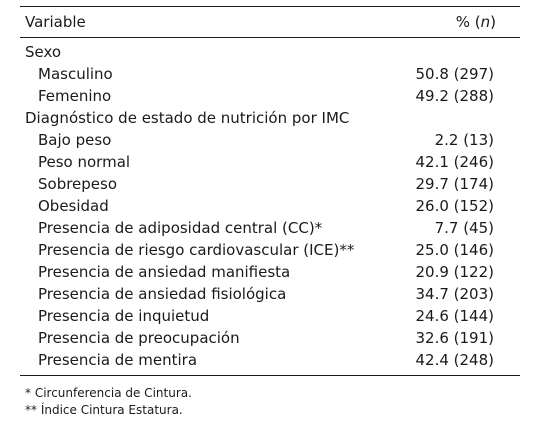  What do you see at coordinates (108, 393) in the screenshot?
I see `footnote-cc: * Circunferencia de Cintura.` at bounding box center [108, 393].